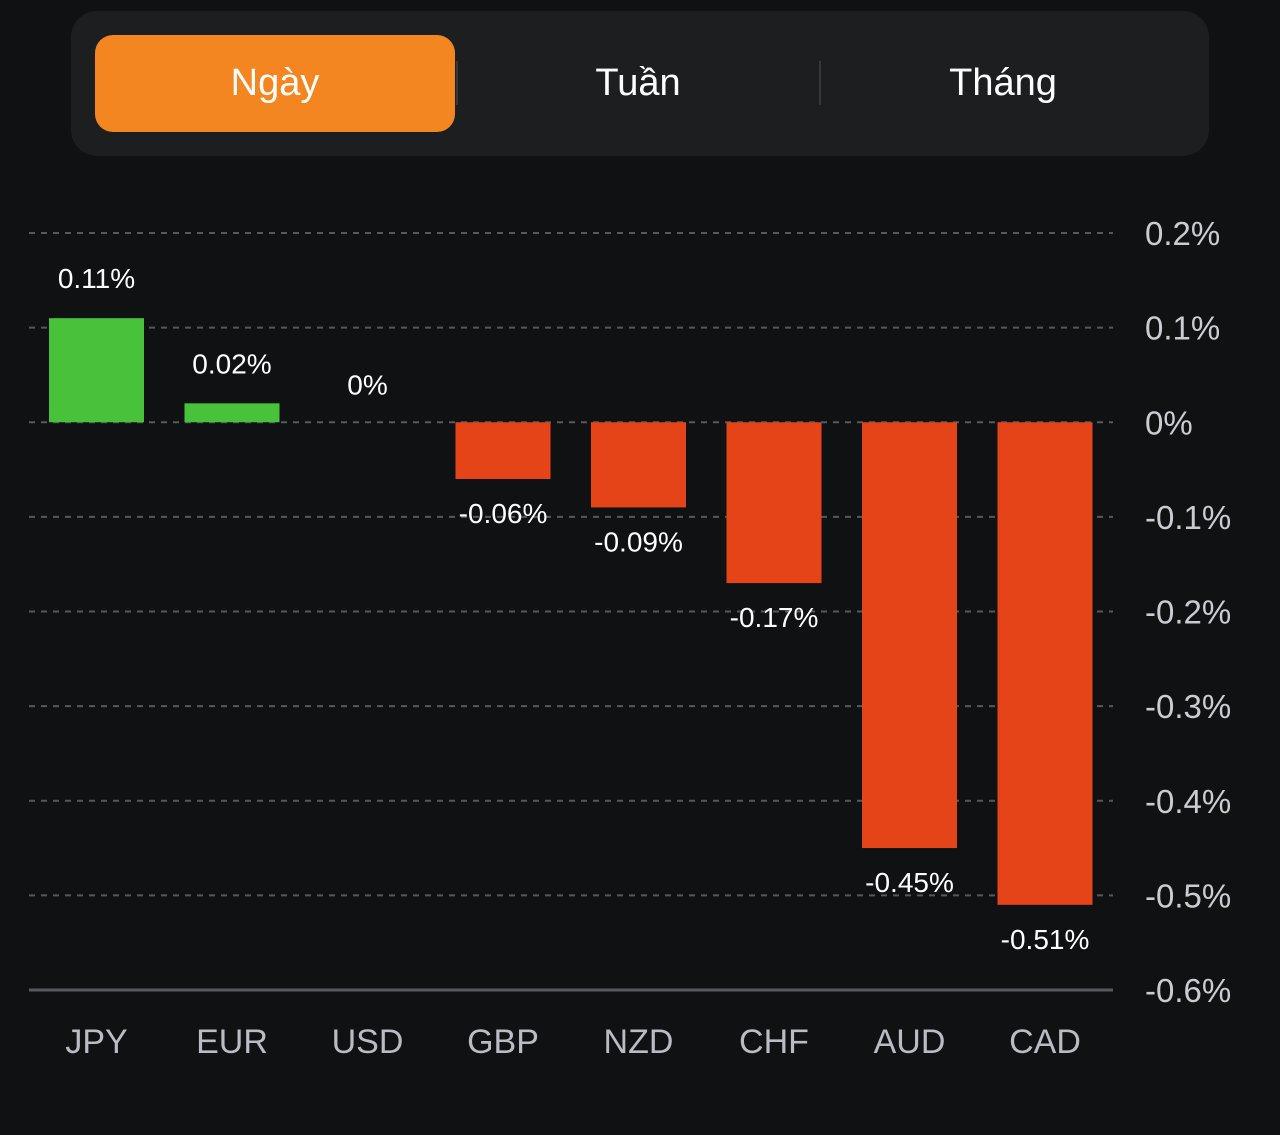 The width and height of the screenshot is (1280, 1135). What do you see at coordinates (1045, 939) in the screenshot?
I see `data-label-cad: -0.51%` at bounding box center [1045, 939].